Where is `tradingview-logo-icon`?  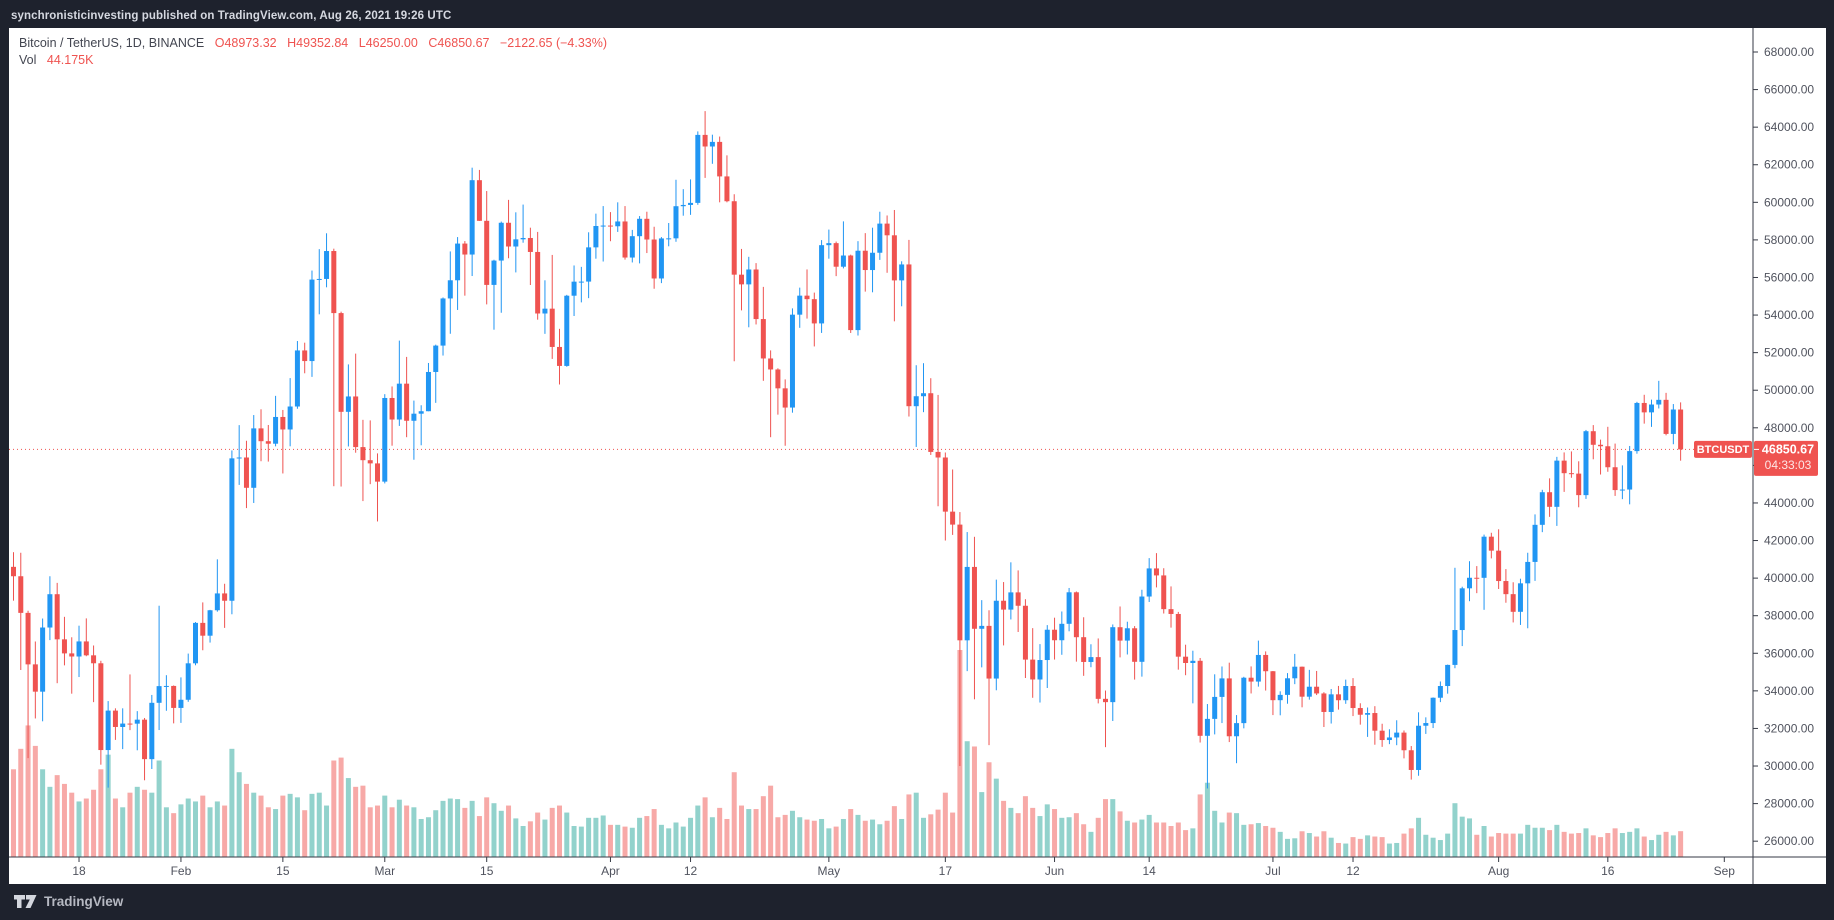 tradingview-logo-icon is located at coordinates (25, 901).